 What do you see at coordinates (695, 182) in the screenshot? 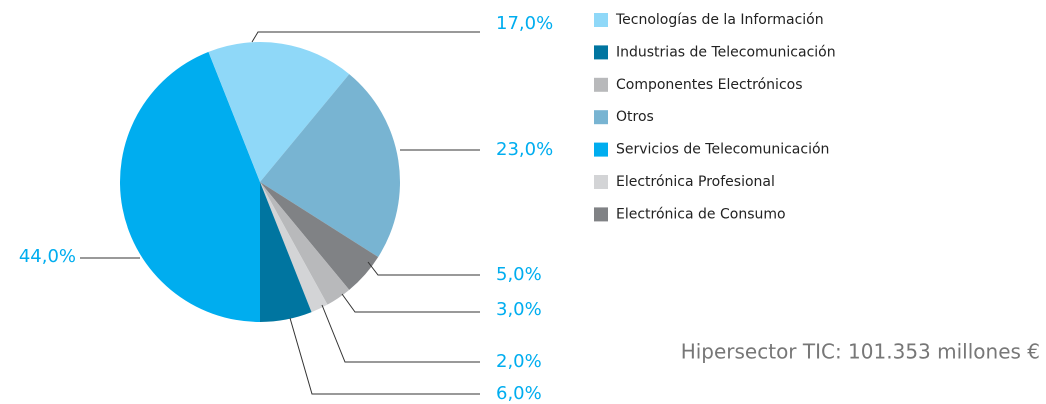
I see `legend-label: Electrónica Profesional` at bounding box center [695, 182].